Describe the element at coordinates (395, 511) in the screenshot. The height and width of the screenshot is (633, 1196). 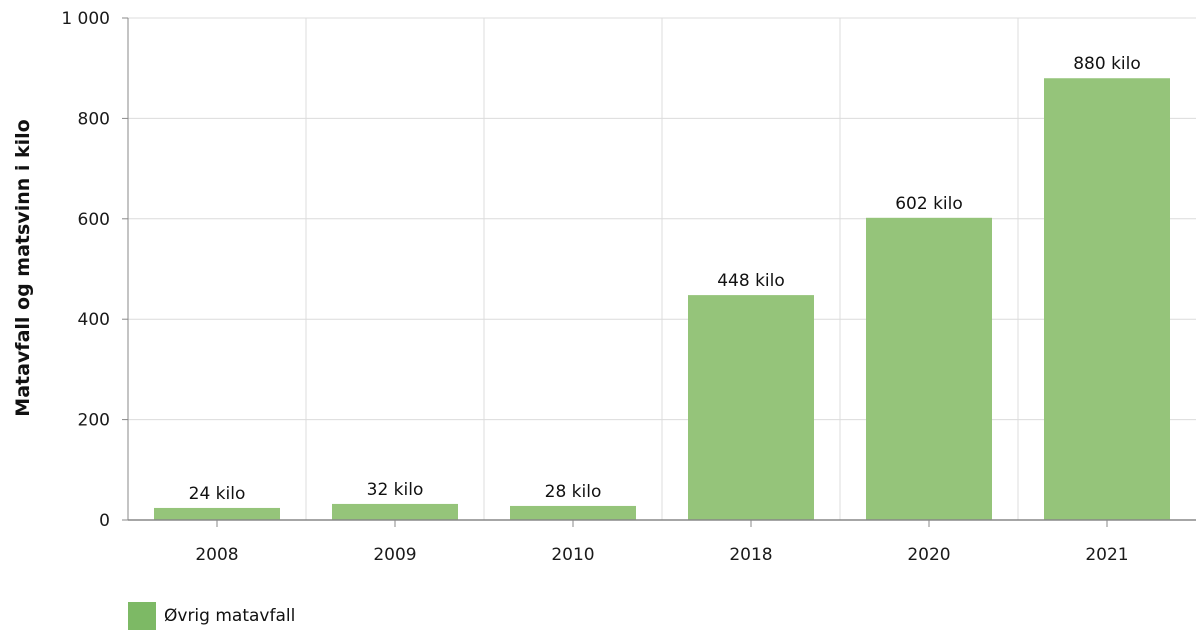
I see `bar-2009` at that location.